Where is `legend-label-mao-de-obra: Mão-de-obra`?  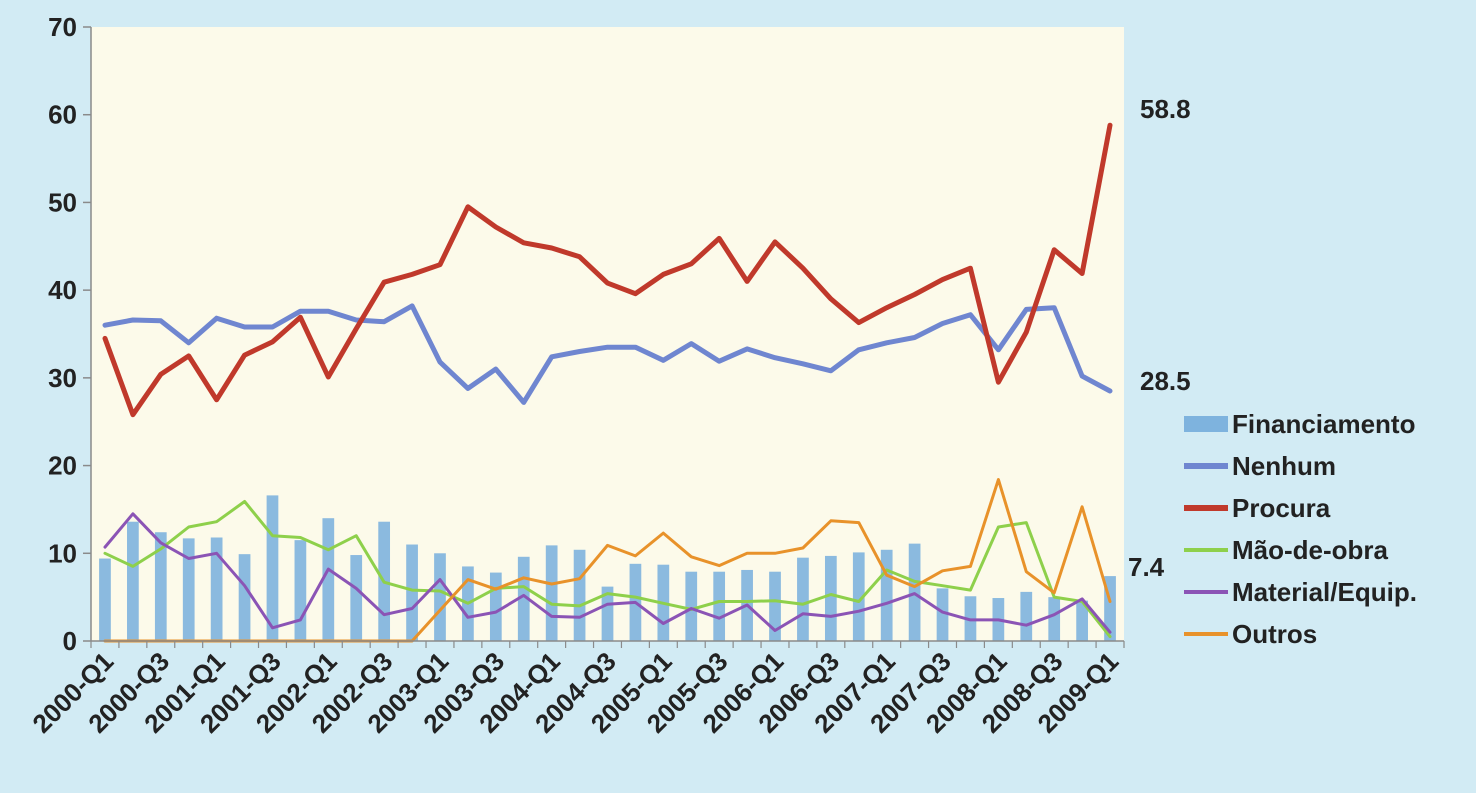 legend-label-mao-de-obra: Mão-de-obra is located at coordinates (1310, 550).